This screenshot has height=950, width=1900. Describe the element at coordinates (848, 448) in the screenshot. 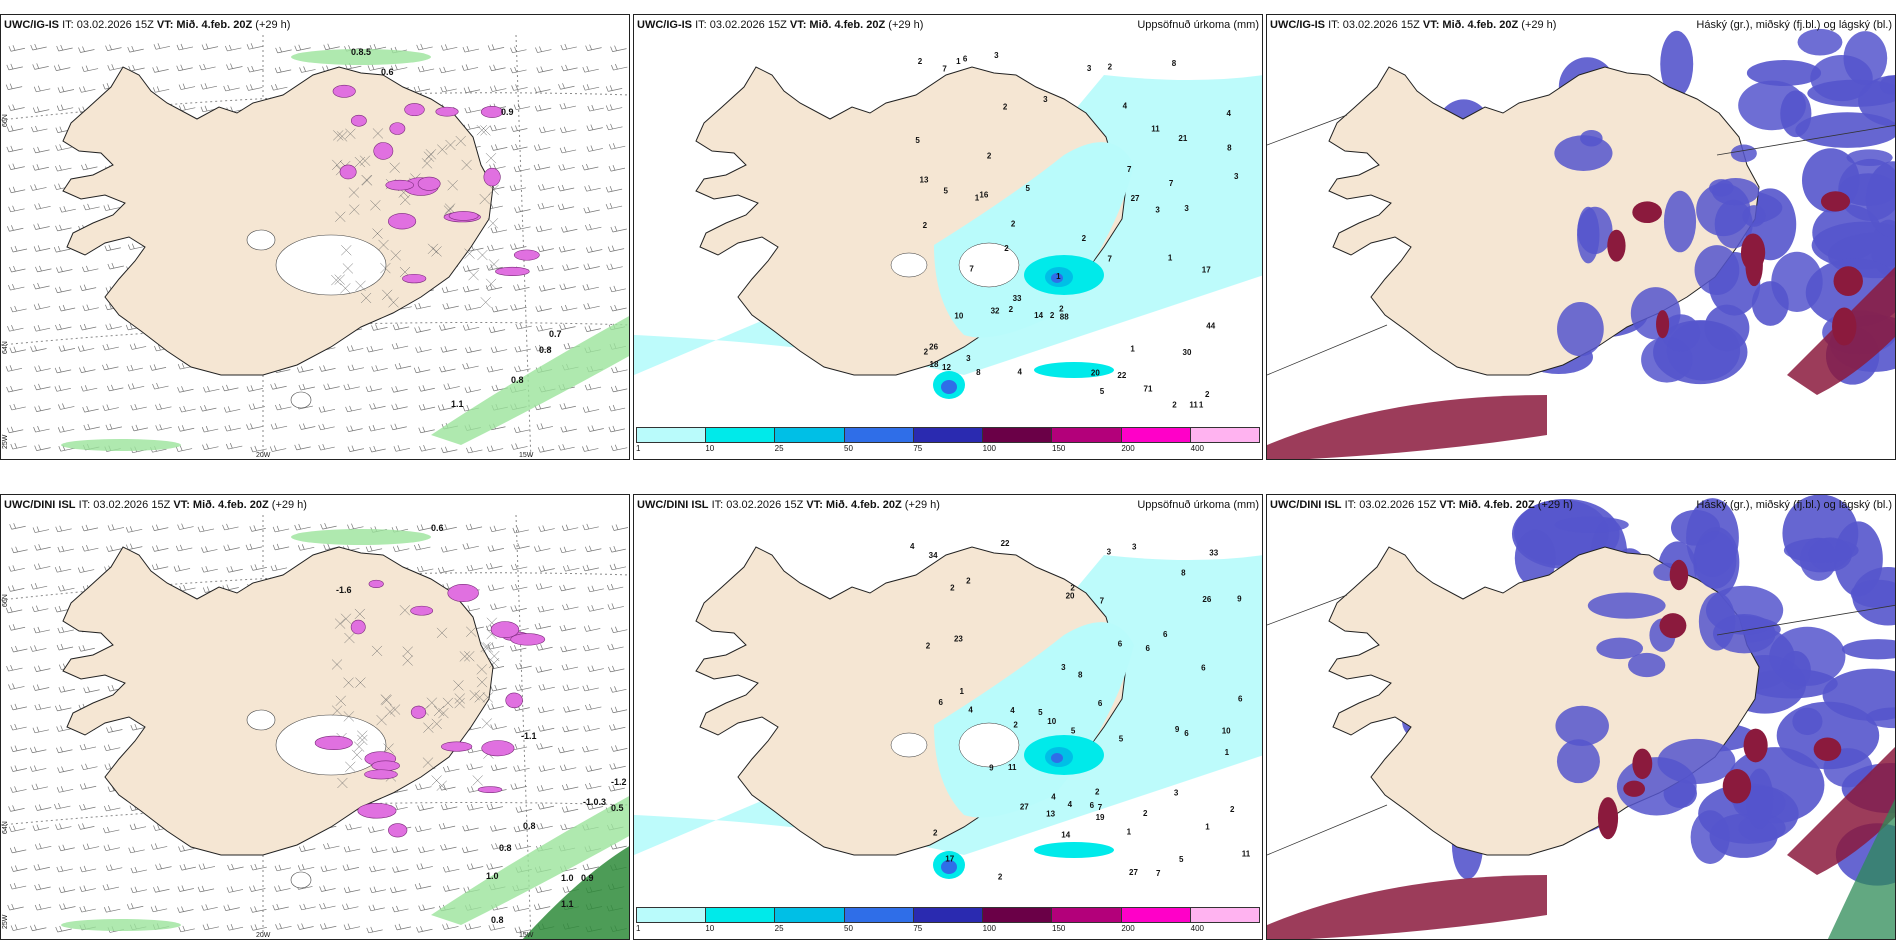

I see `legend-tick-label: 50` at that location.